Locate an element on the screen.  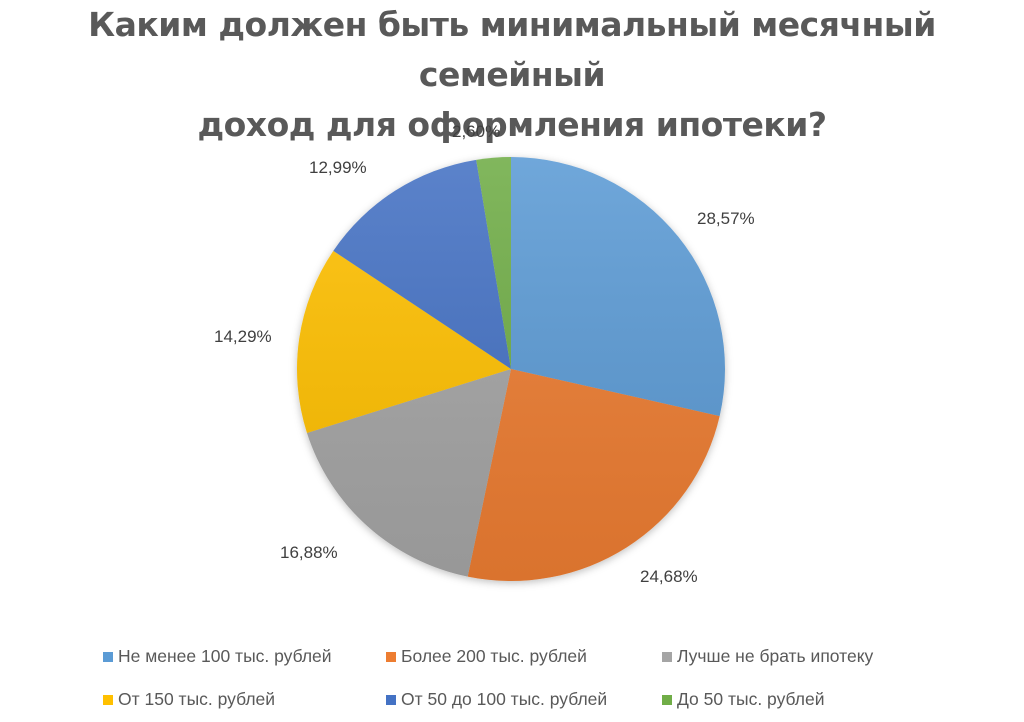
legend-item: Более 200 тыс. рублей is located at coordinates (486, 656).